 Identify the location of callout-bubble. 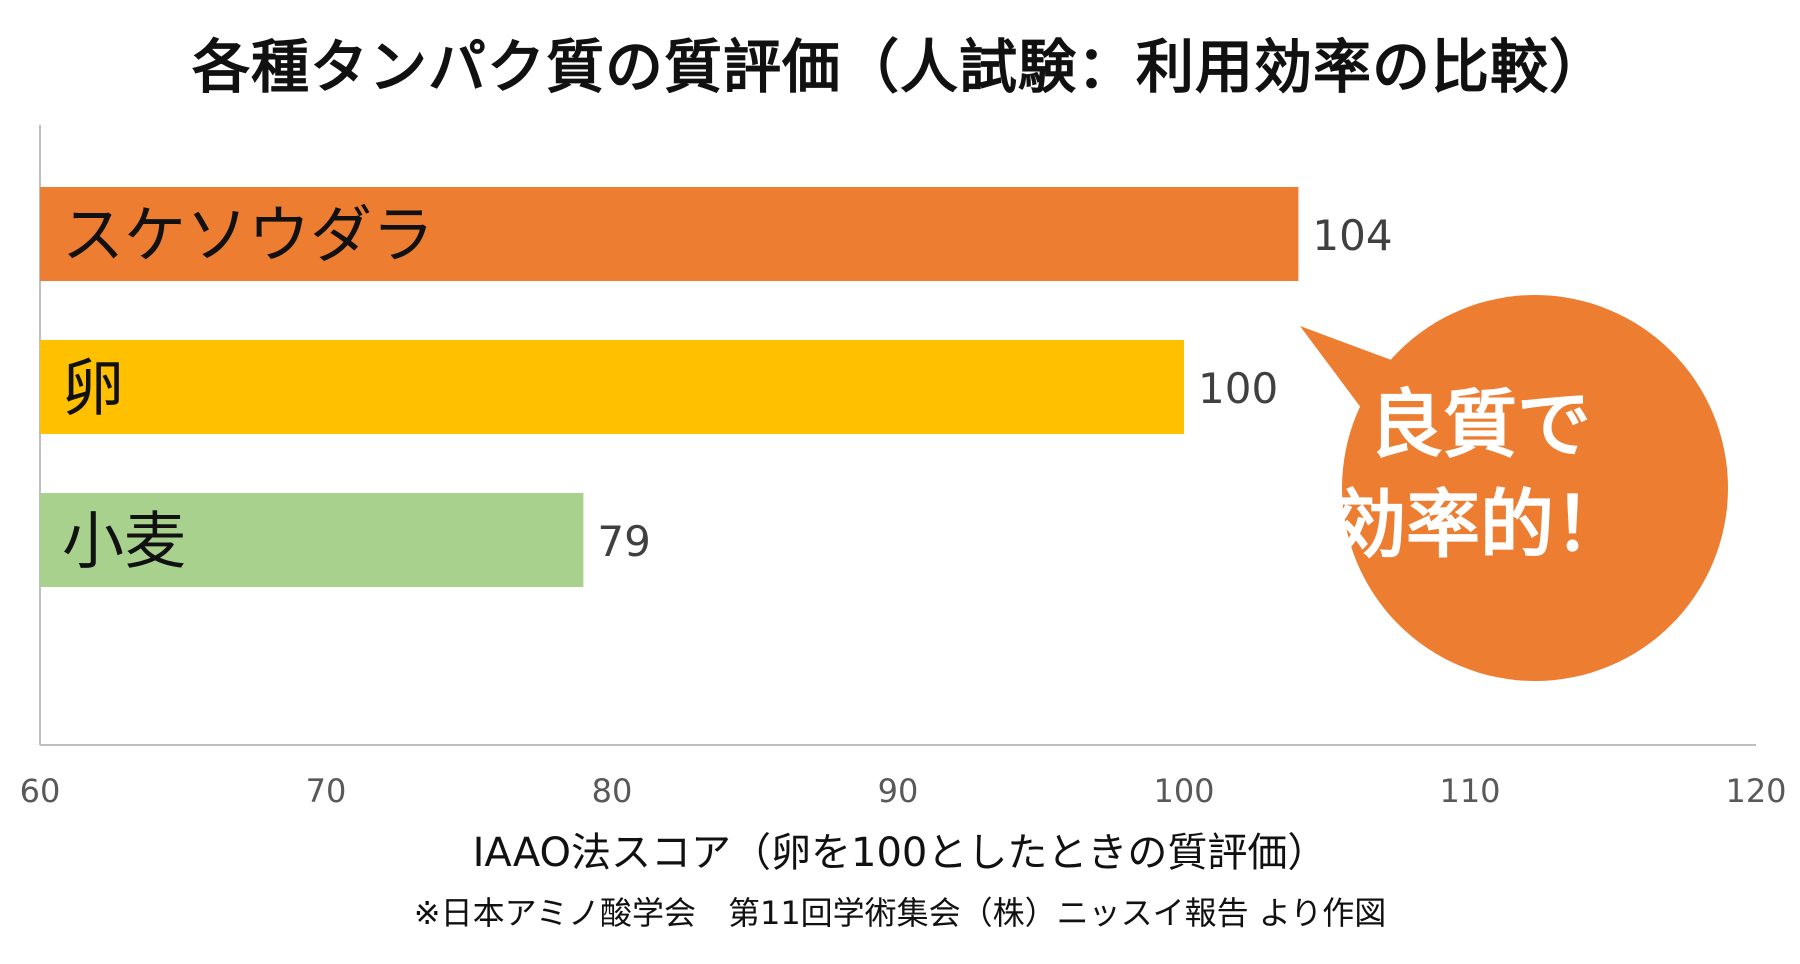
(1514, 488).